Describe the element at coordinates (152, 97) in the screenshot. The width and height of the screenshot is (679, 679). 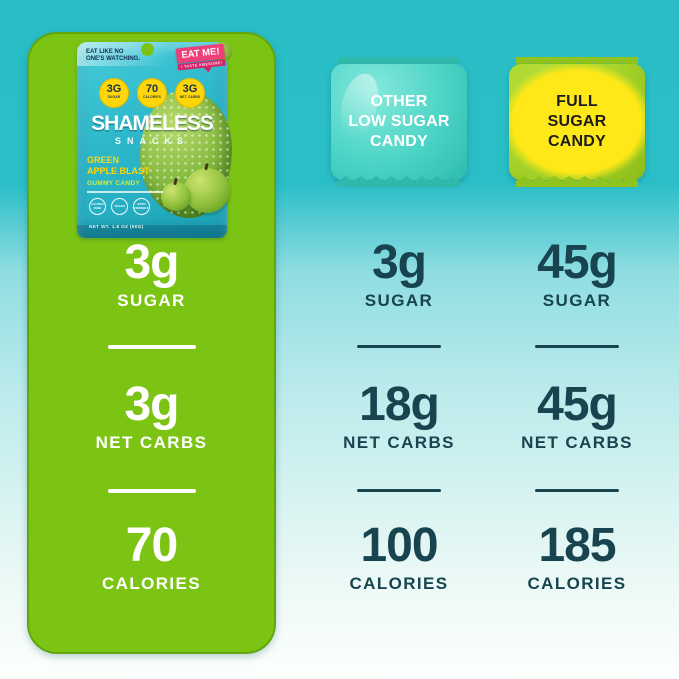
I see `pill-label: CALORIES` at that location.